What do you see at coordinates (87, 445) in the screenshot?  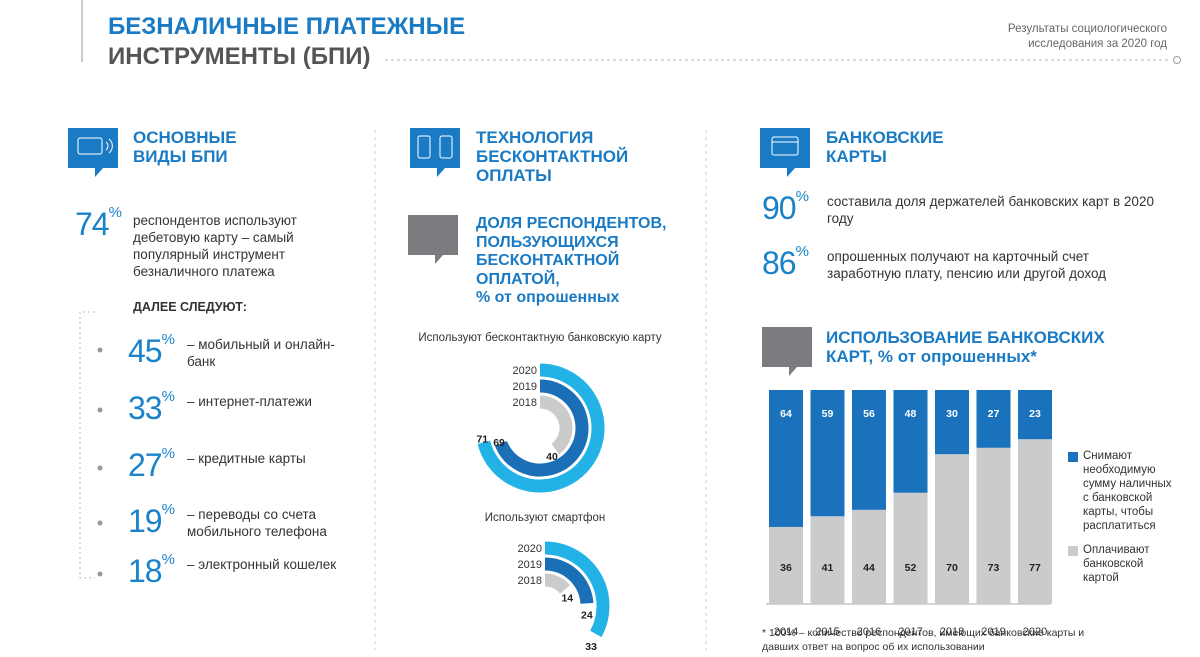 I see `bracket` at bounding box center [87, 445].